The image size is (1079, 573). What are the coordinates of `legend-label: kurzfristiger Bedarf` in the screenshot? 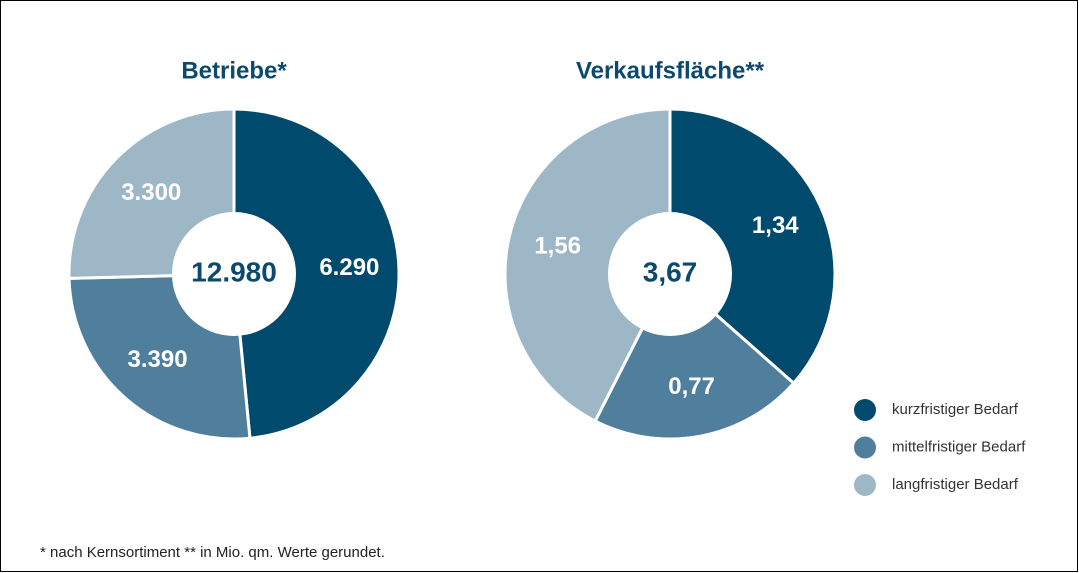 It's located at (955, 409).